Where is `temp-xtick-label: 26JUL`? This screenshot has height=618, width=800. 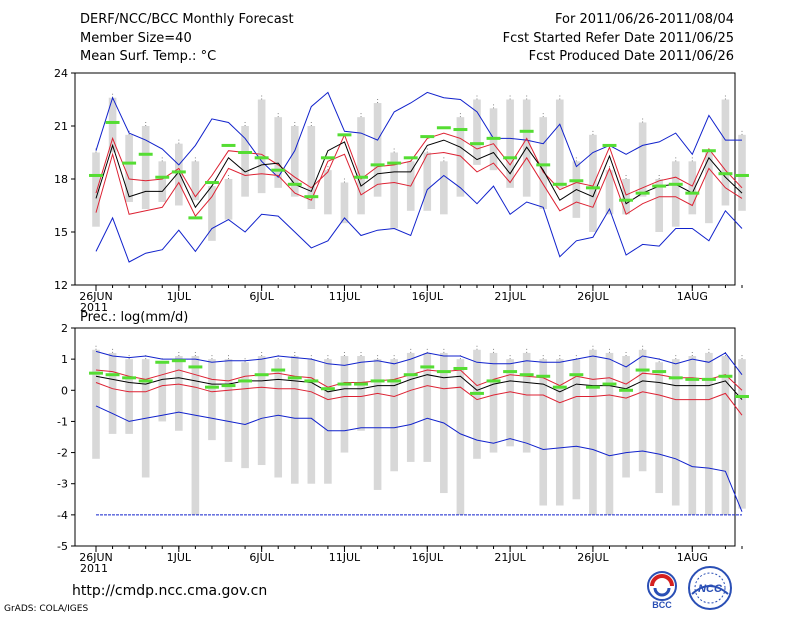 temp-xtick-label: 26JUL is located at coordinates (593, 296).